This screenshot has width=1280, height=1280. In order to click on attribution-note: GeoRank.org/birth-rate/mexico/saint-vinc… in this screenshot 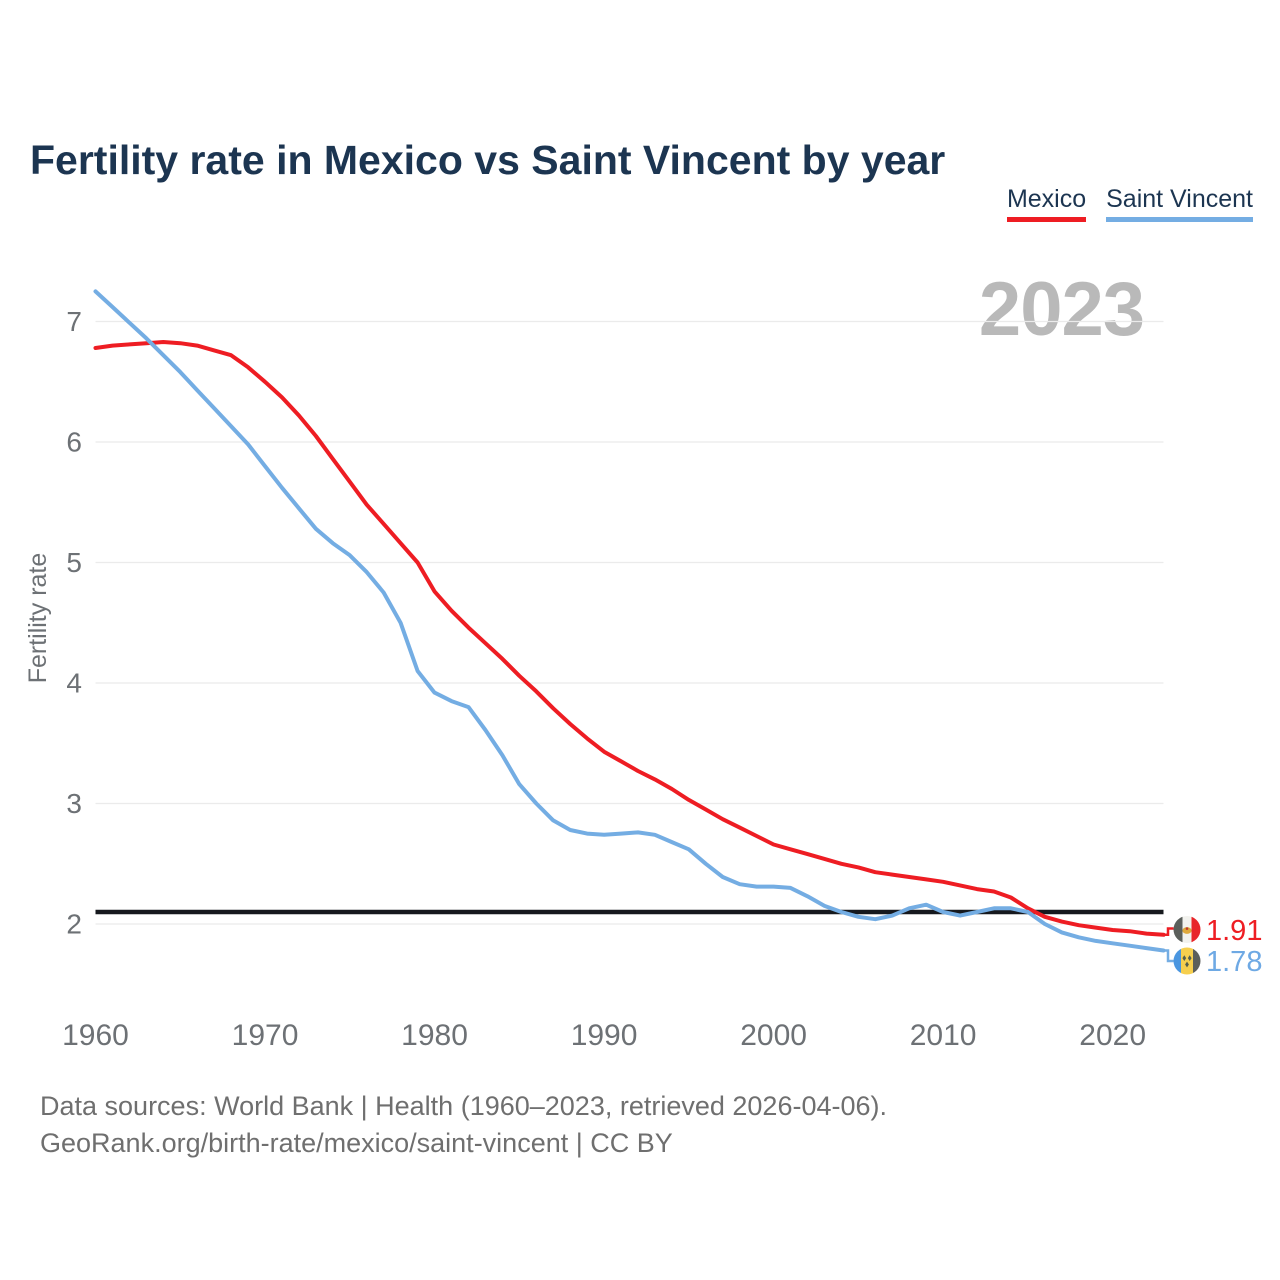, I will do `click(356, 1143)`.